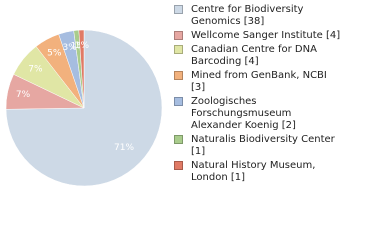  What do you see at coordinates (263, 145) in the screenshot?
I see `legend-label: Naturalis Biodiversity Center [1]` at bounding box center [263, 145].